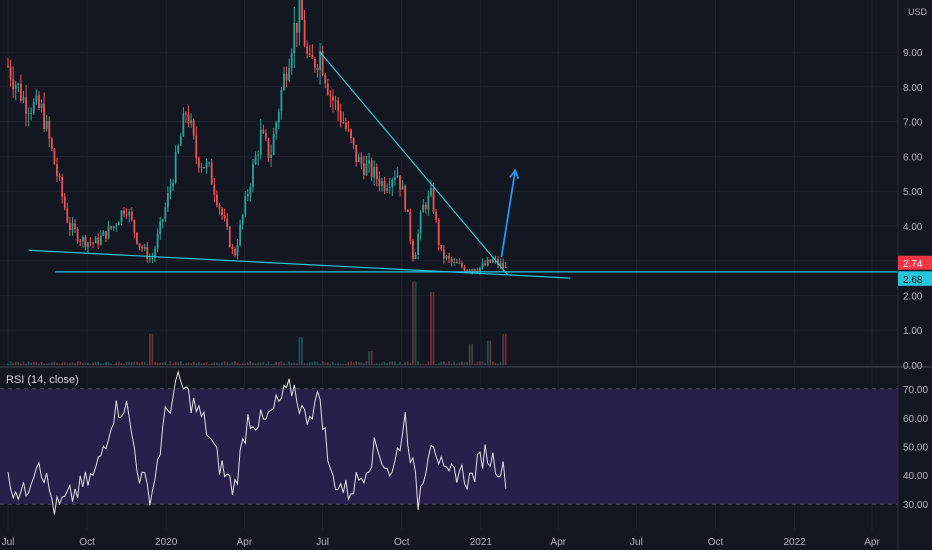 The width and height of the screenshot is (932, 550). I want to click on rsi-tick-label: 50.00, so click(915, 448).